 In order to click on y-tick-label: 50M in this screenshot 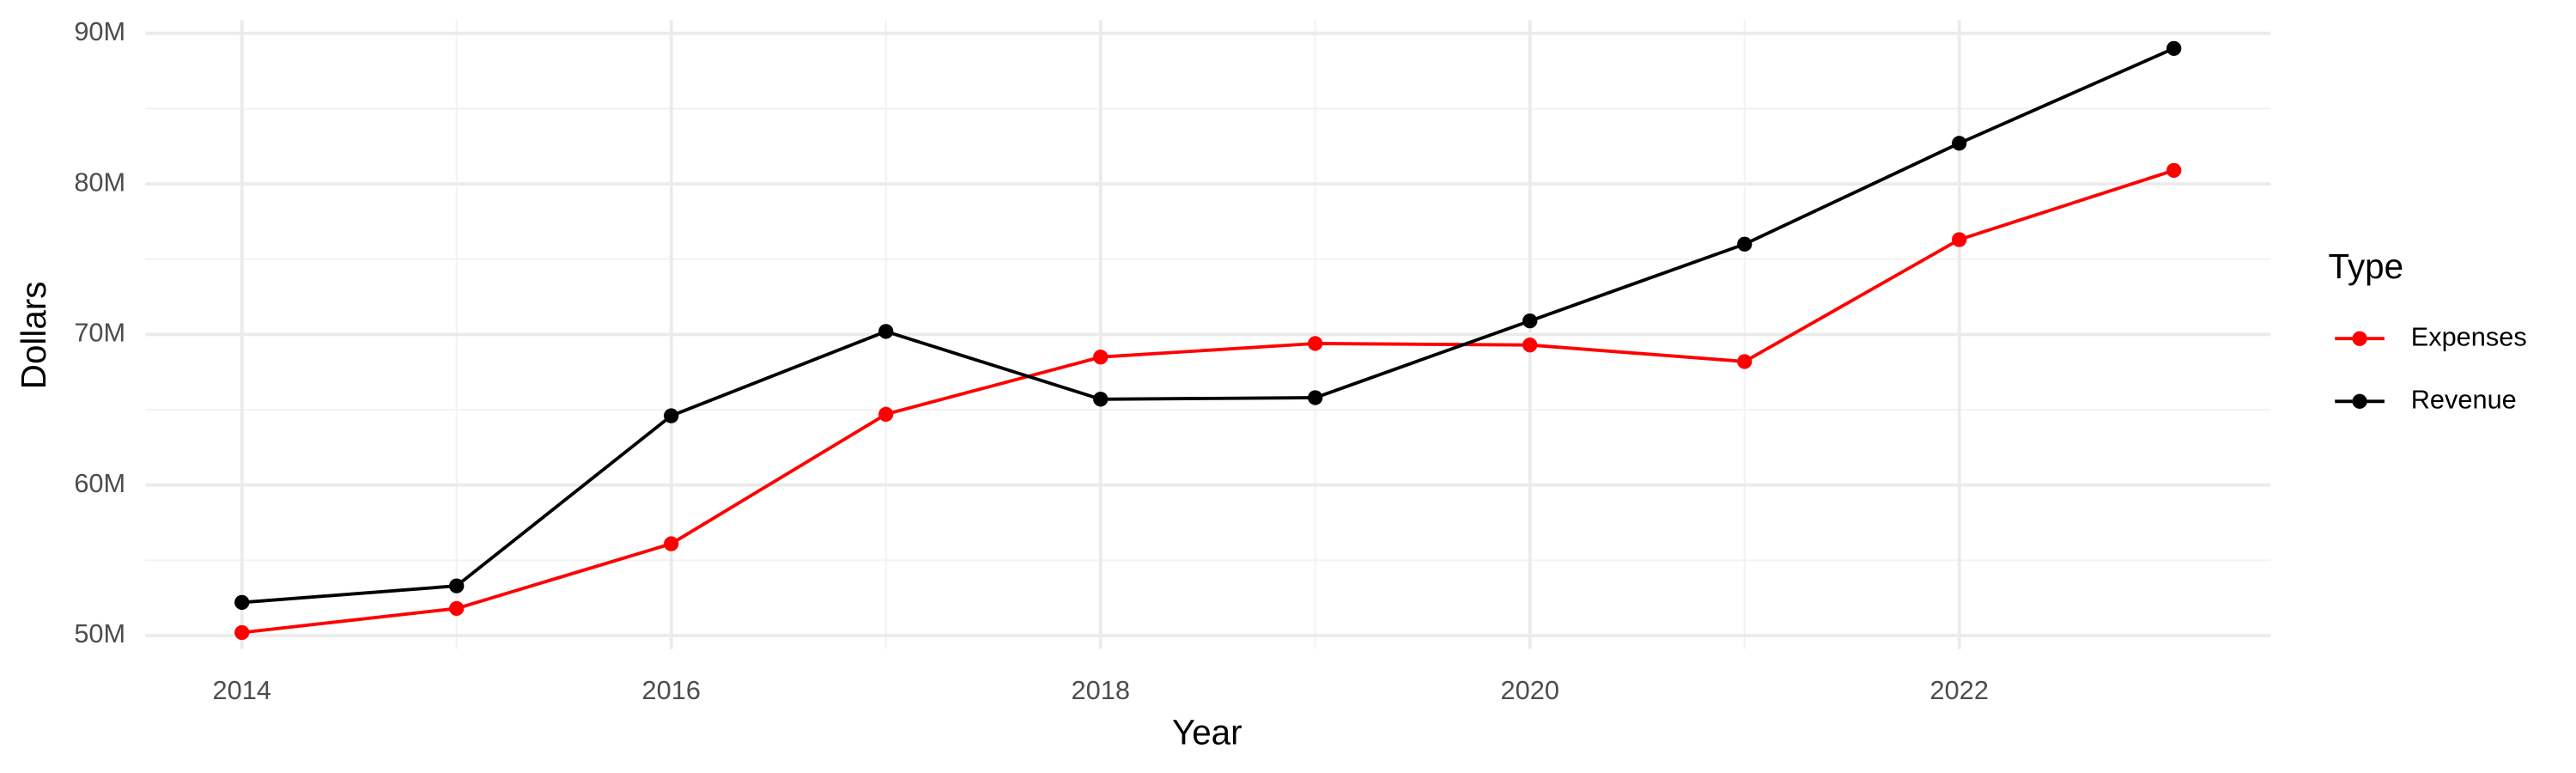, I will do `click(99, 633)`.